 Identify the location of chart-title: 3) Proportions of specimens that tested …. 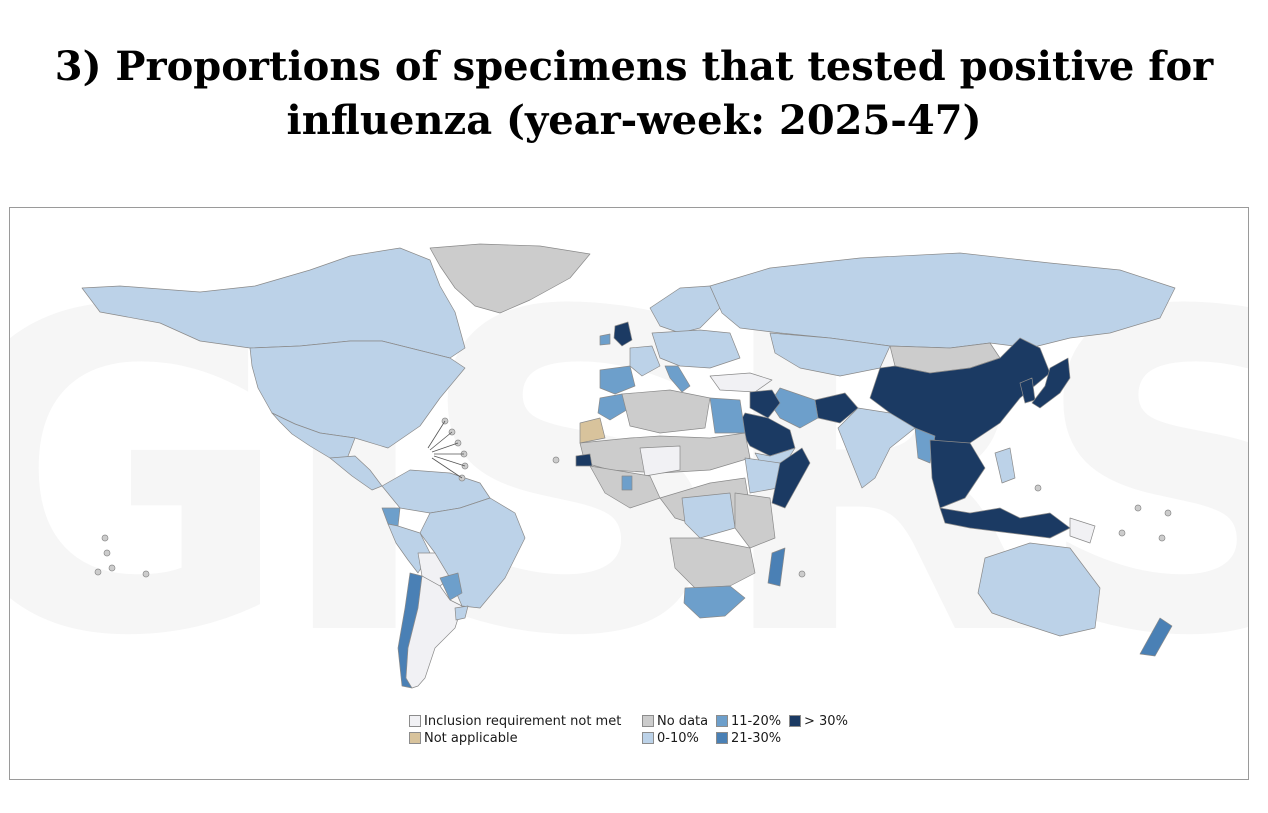
(634, 94).